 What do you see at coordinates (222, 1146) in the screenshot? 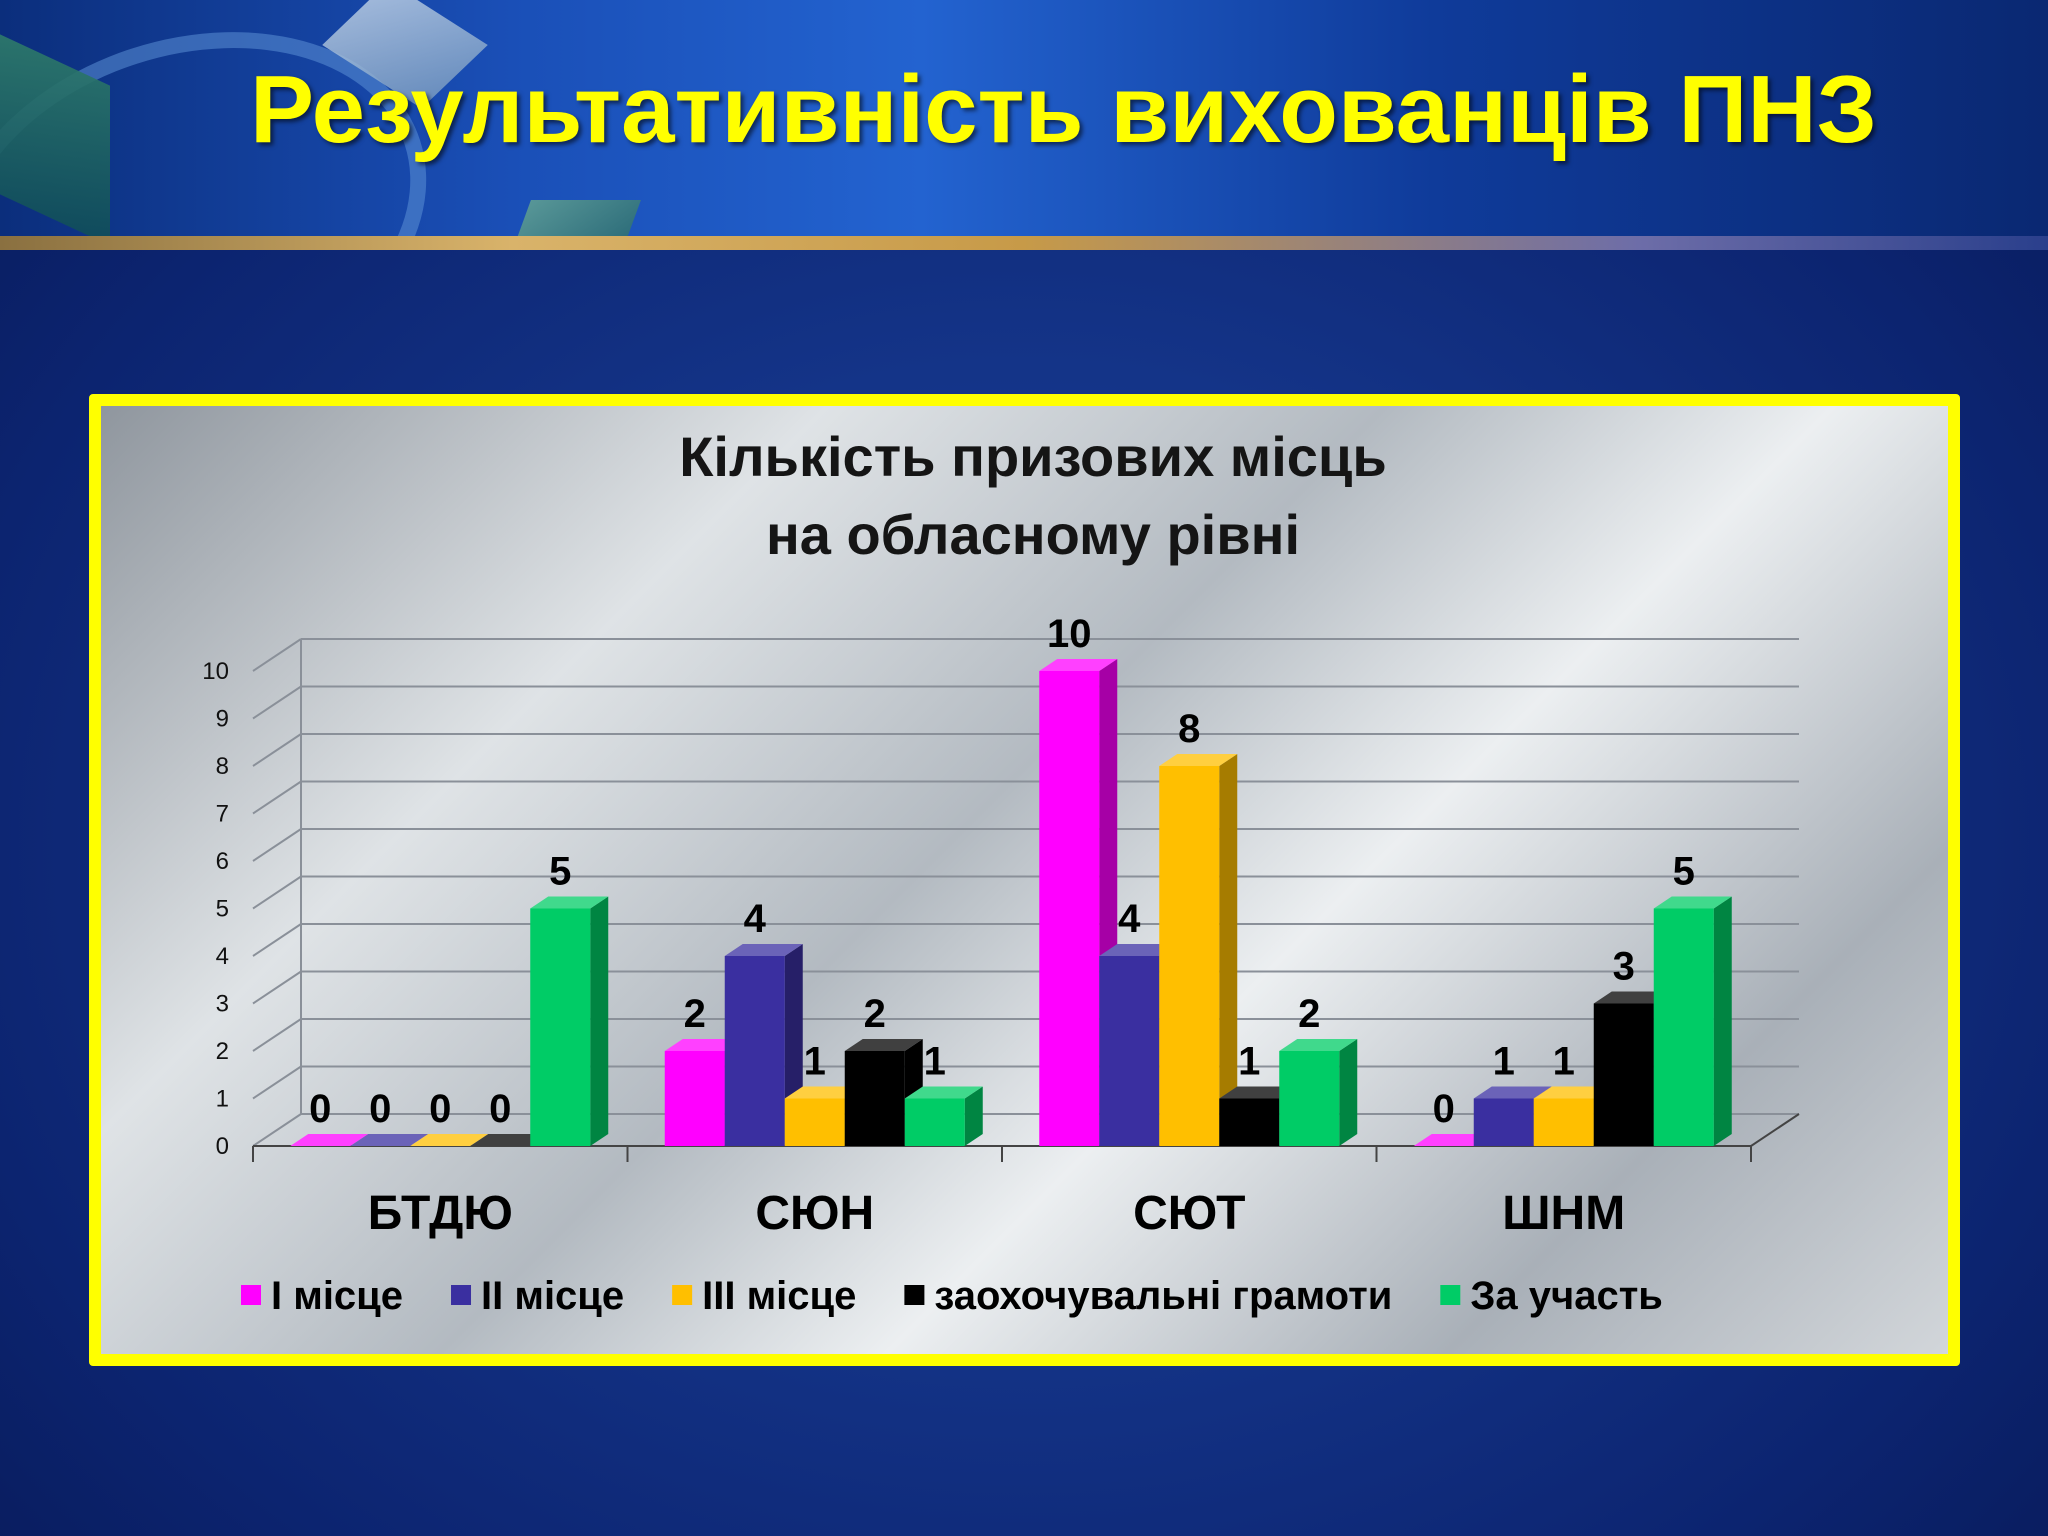
I see `y-tick-label: 0` at bounding box center [222, 1146].